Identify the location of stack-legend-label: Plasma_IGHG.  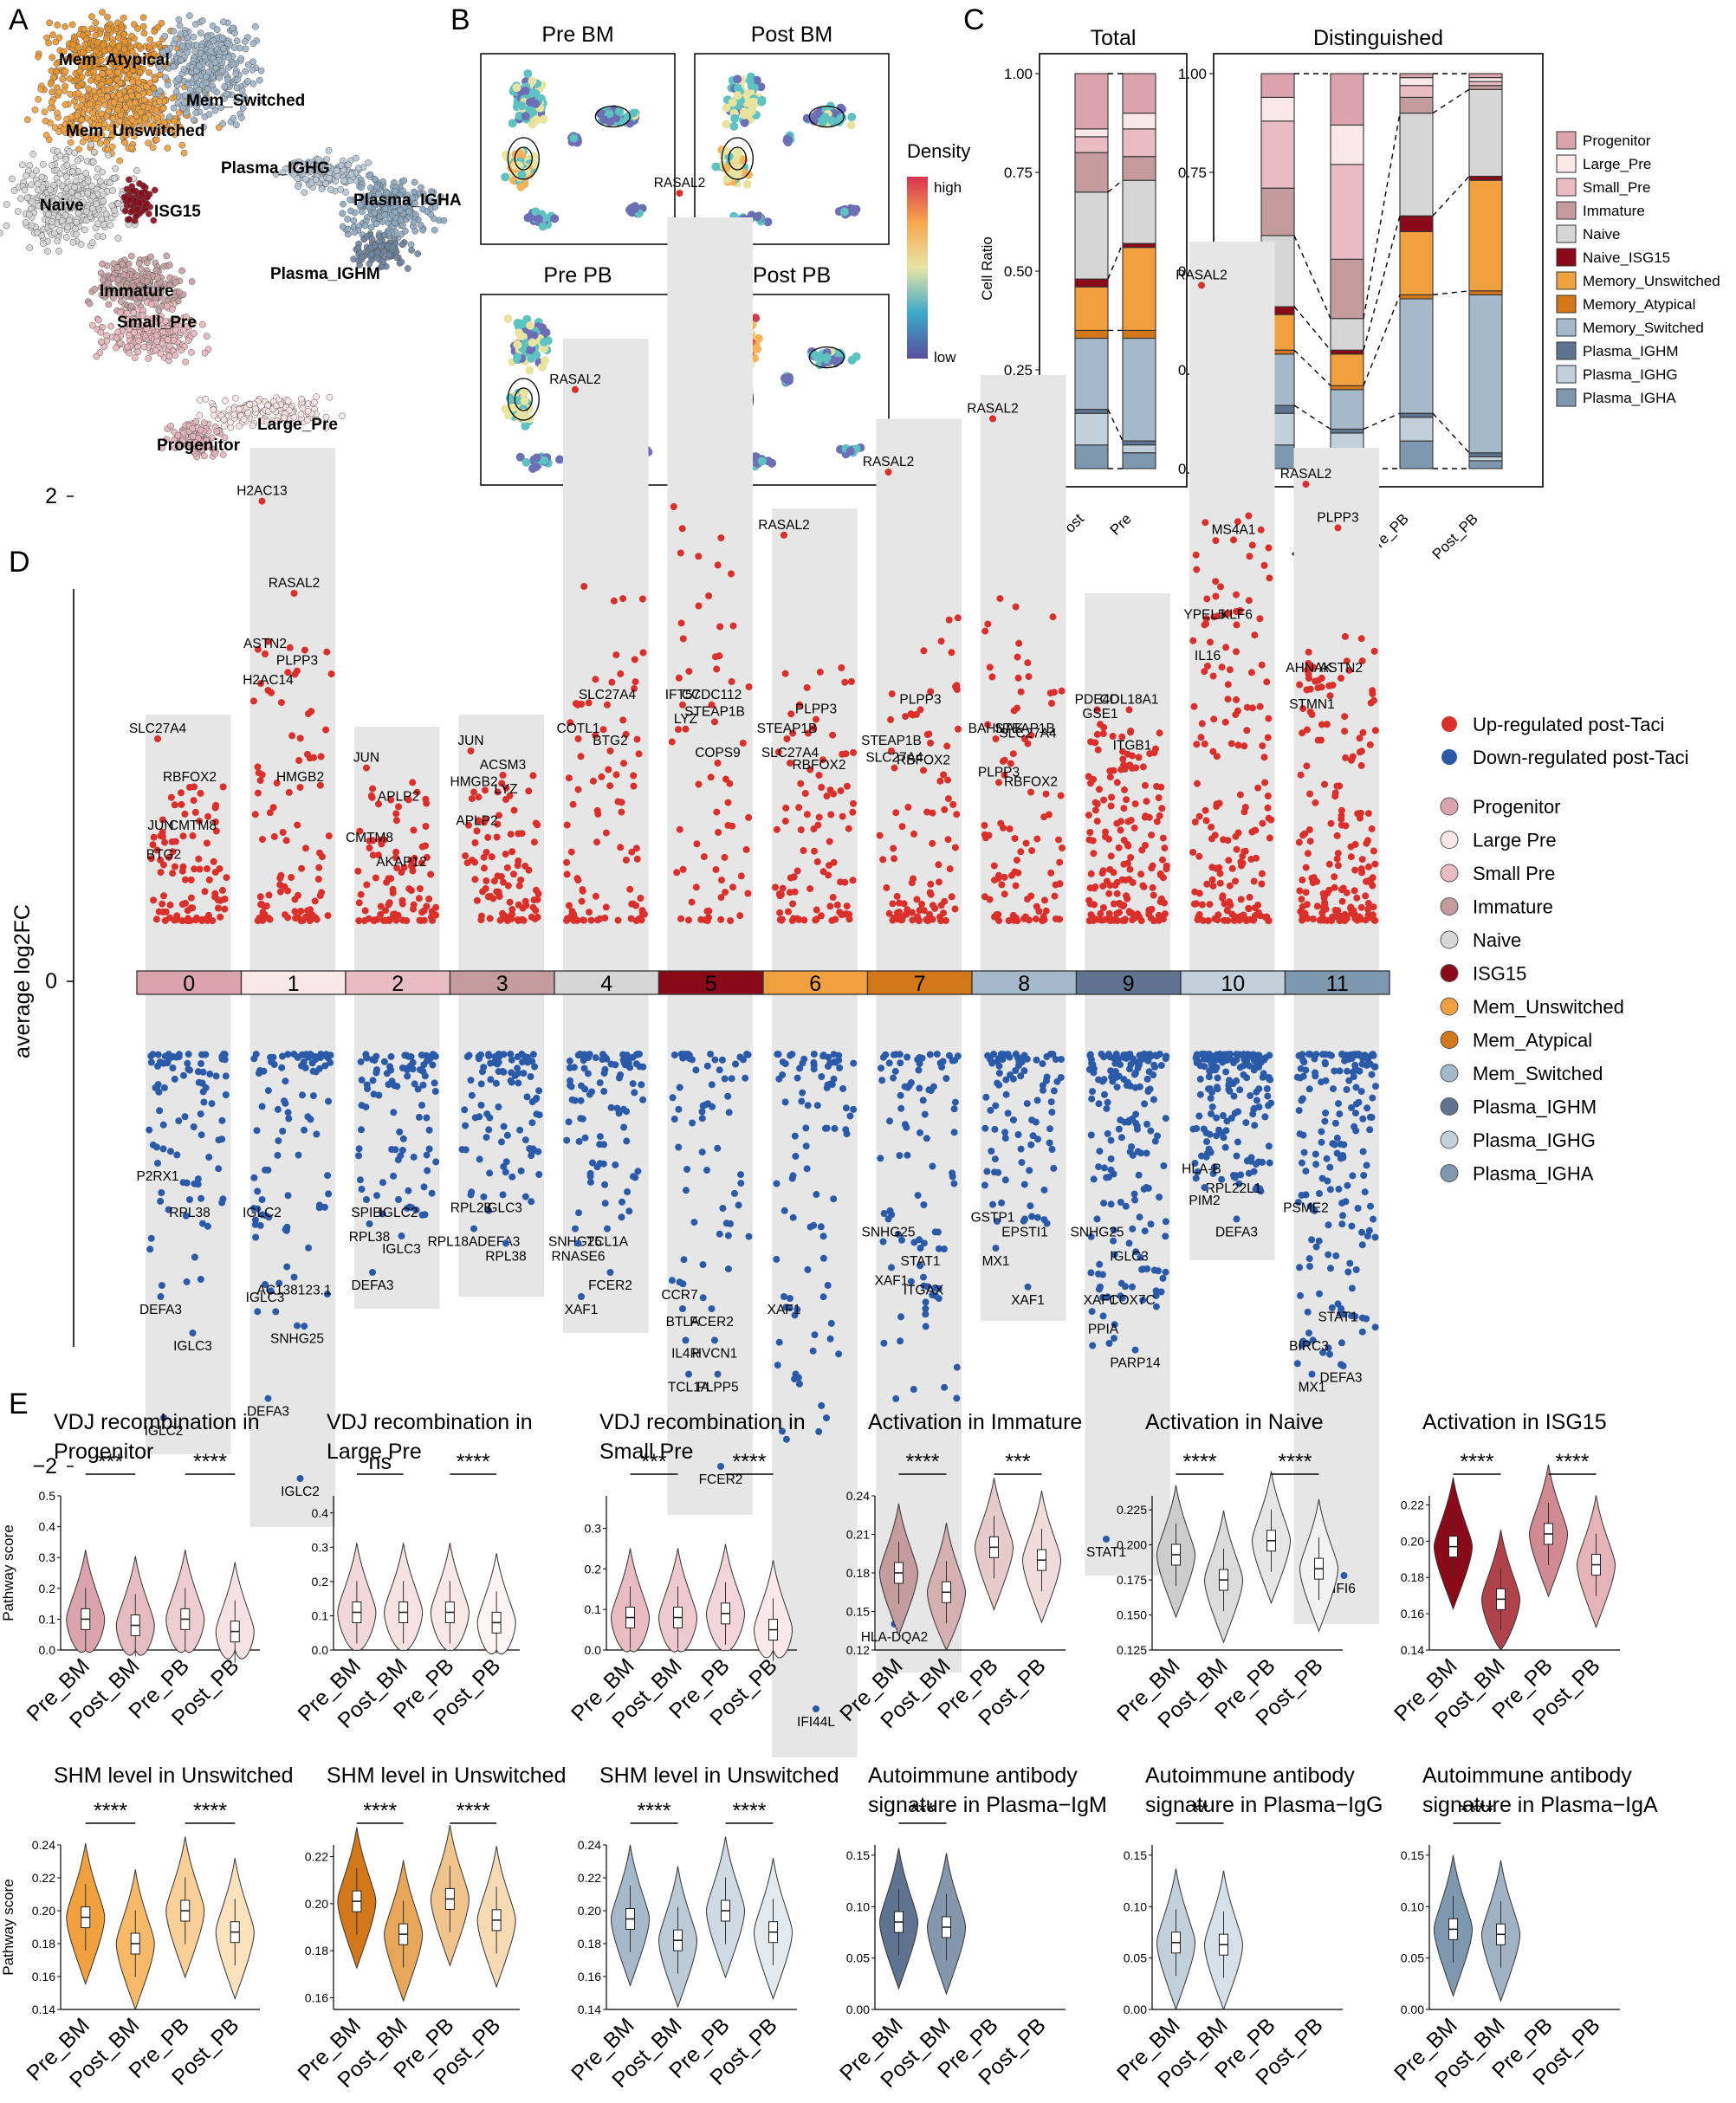
(1630, 375).